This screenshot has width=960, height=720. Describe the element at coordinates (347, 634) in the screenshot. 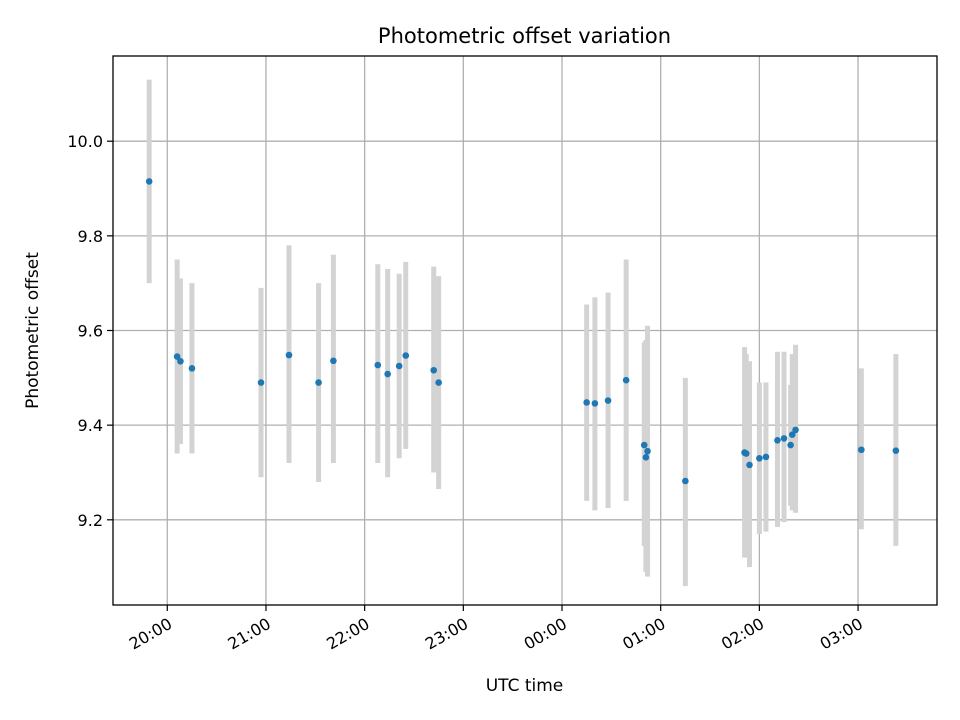

I see `x-tick-label: 22:00` at that location.